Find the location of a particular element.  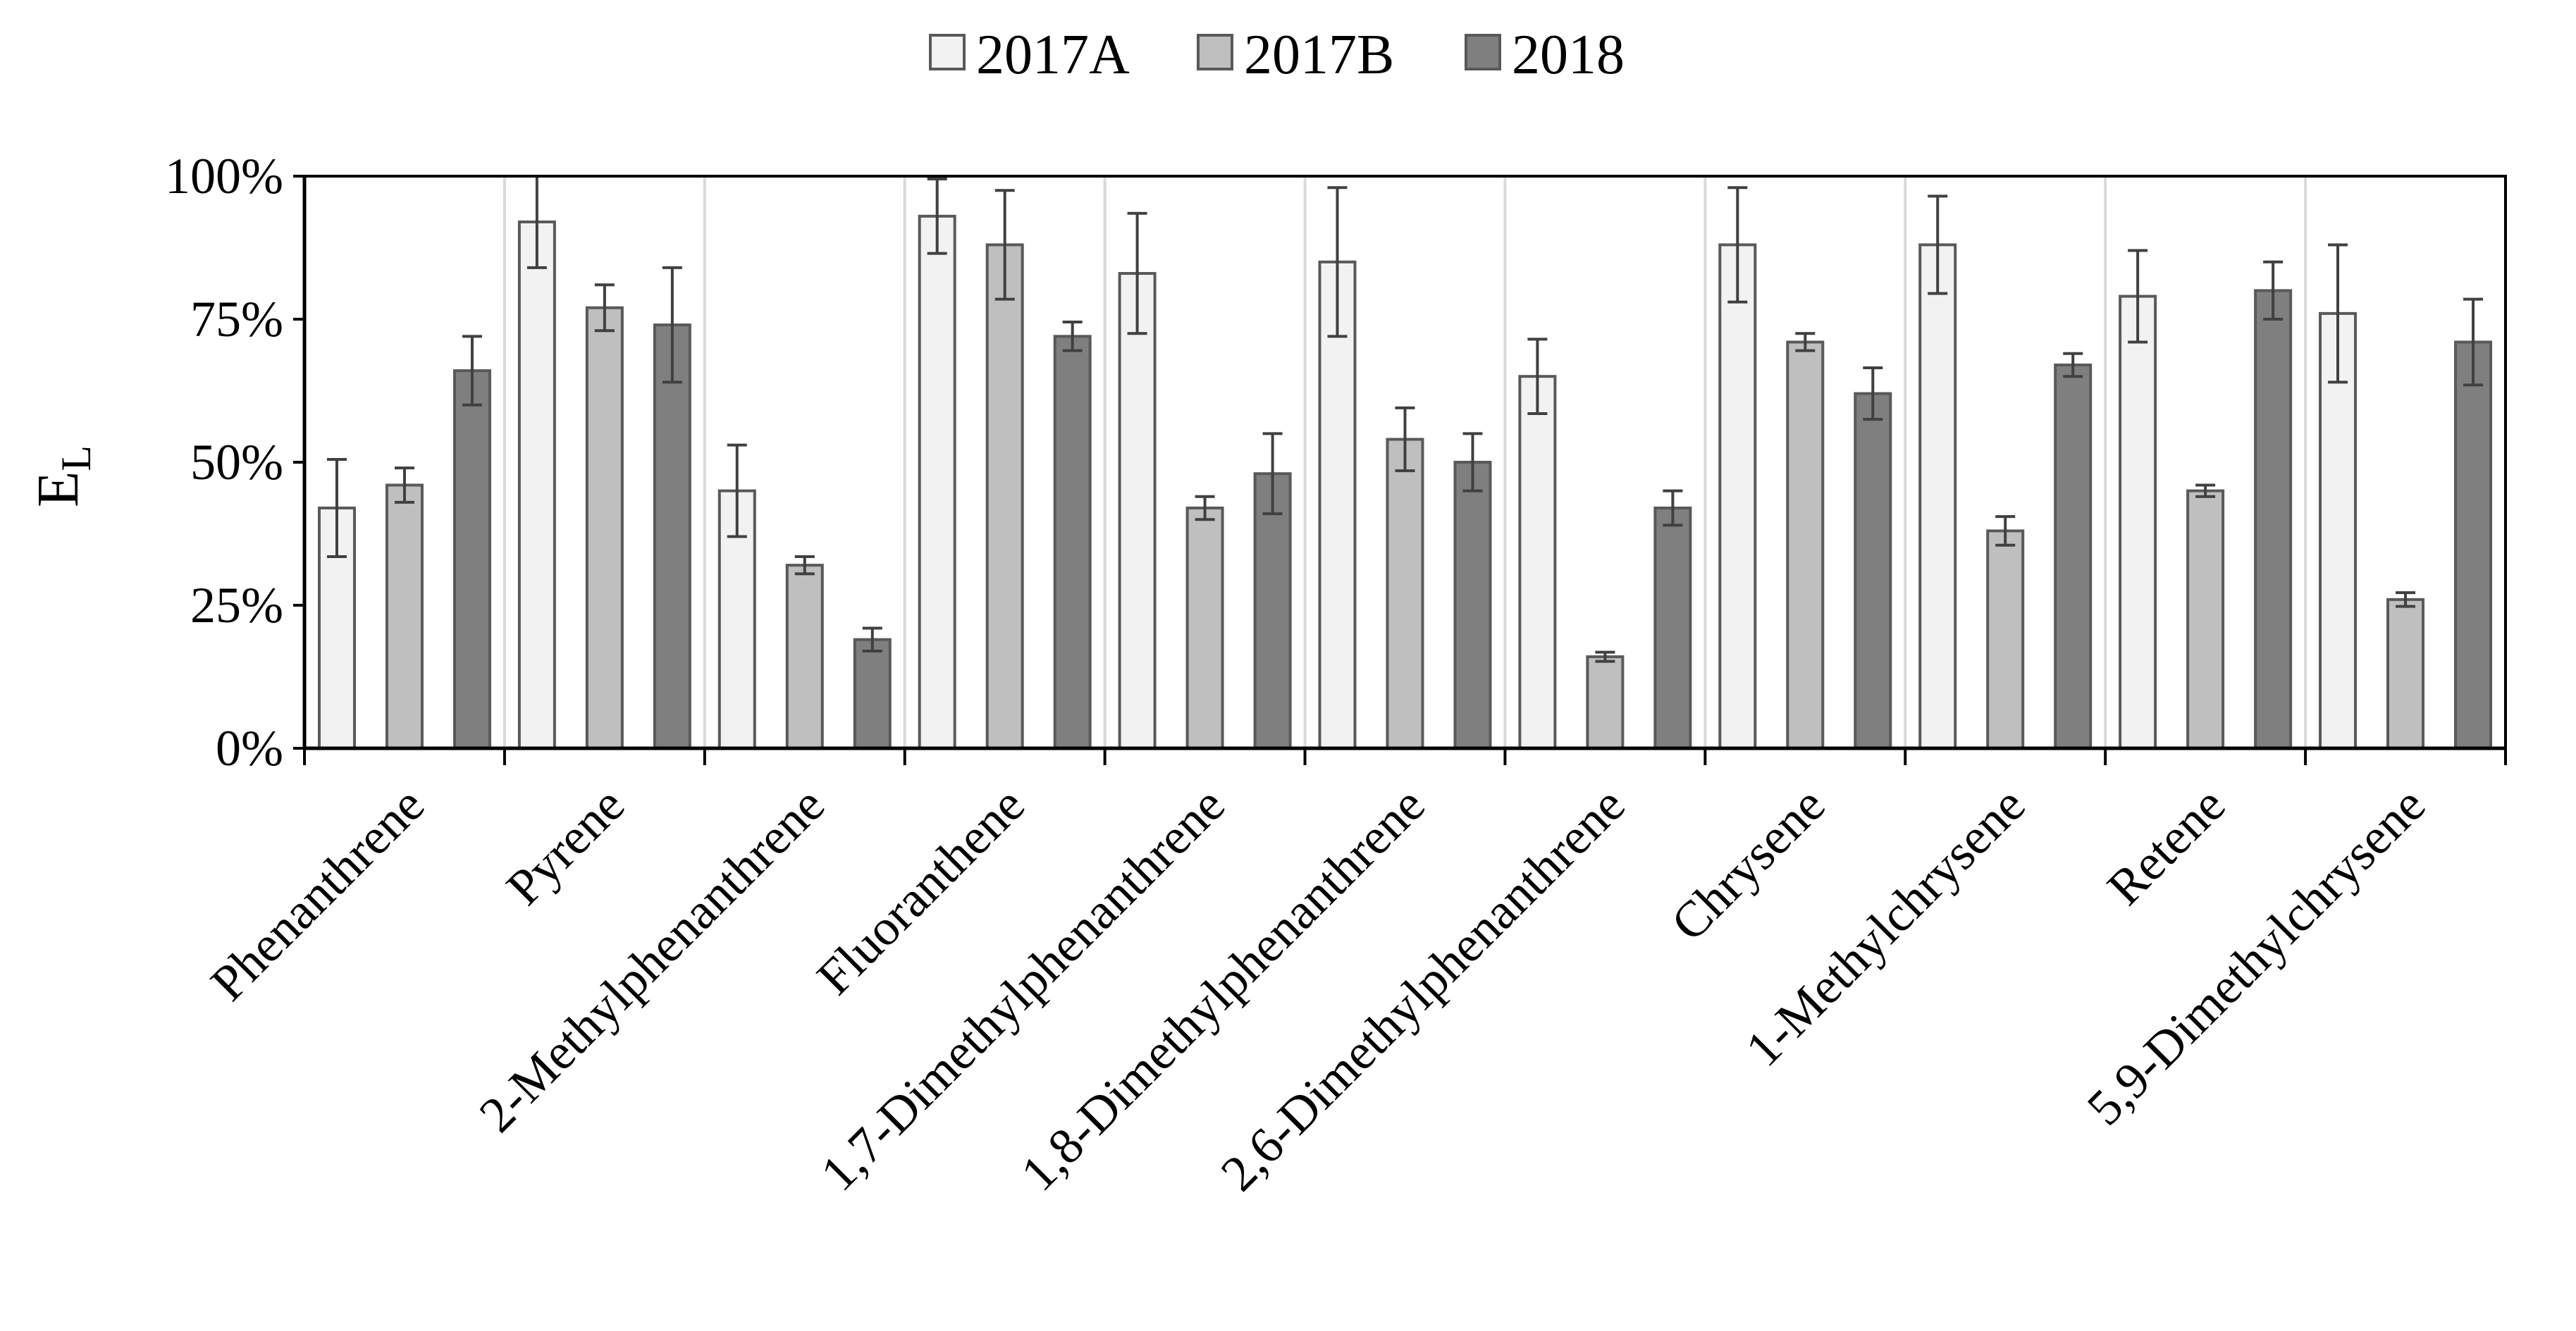

x-category-label: Pyrene is located at coordinates (565, 846).